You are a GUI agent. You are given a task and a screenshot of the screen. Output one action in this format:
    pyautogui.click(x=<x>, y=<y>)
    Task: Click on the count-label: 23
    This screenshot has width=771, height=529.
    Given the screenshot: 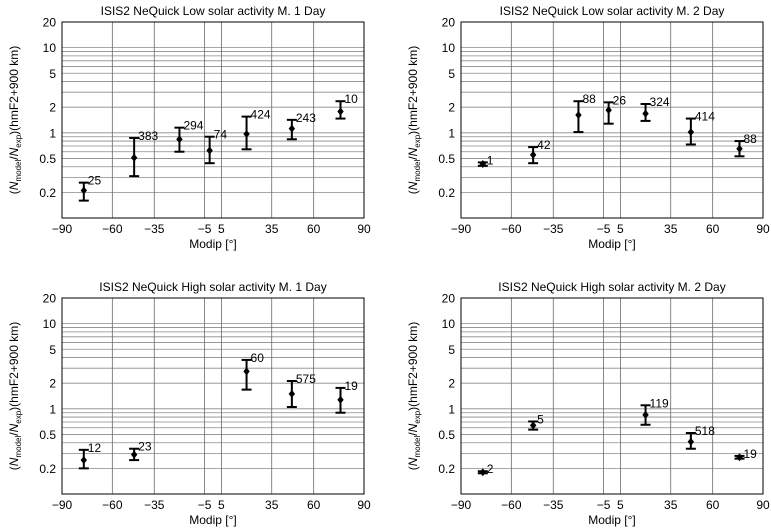 What is the action you would take?
    pyautogui.click(x=145, y=447)
    